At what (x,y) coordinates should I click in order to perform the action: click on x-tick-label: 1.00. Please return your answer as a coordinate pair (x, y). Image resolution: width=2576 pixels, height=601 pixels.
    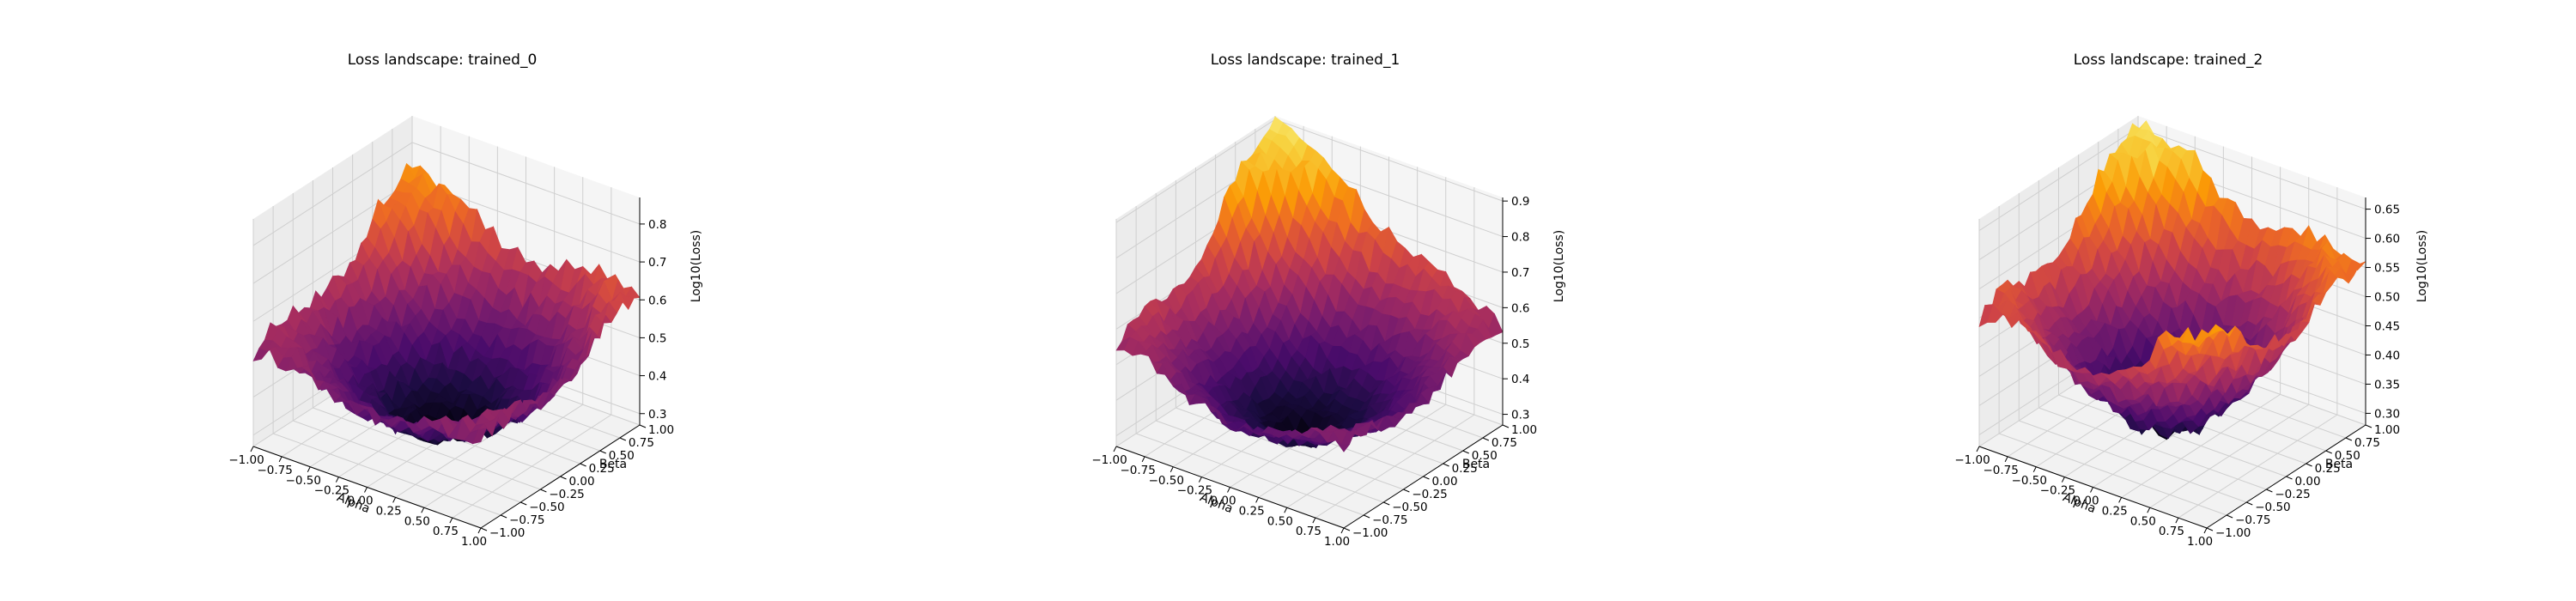
    Looking at the image, I should click on (1337, 542).